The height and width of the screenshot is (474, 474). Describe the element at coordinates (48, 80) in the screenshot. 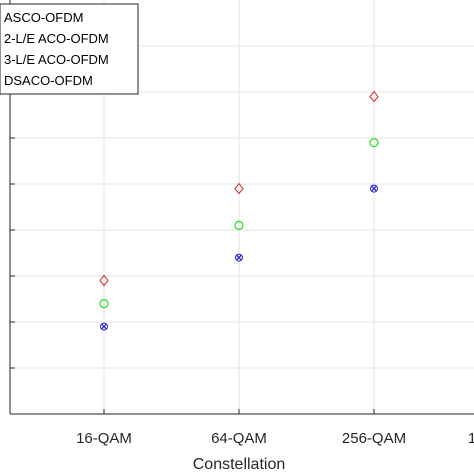

I see `legend-entry: DSACO-OFDM` at that location.